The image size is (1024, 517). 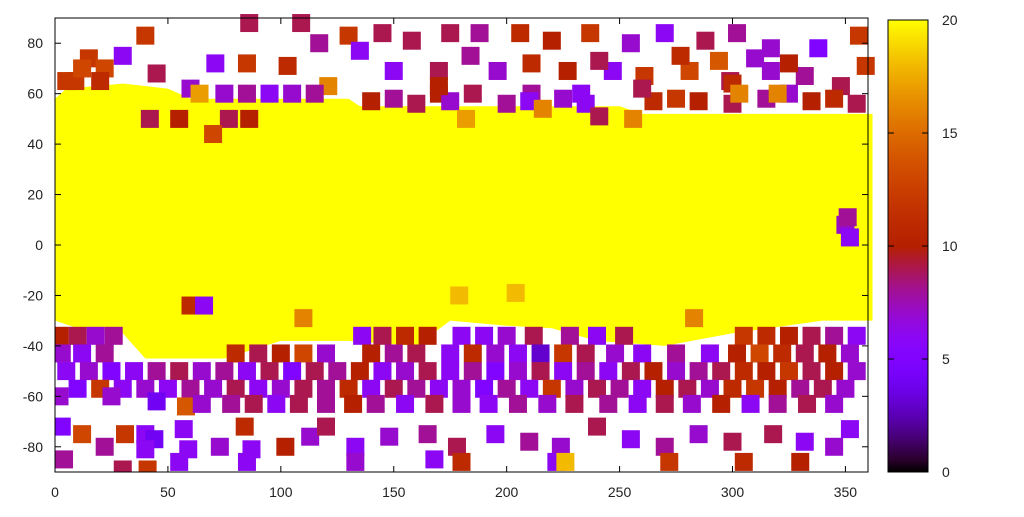 I want to click on colorbar-tick-label: 10, so click(x=950, y=246).